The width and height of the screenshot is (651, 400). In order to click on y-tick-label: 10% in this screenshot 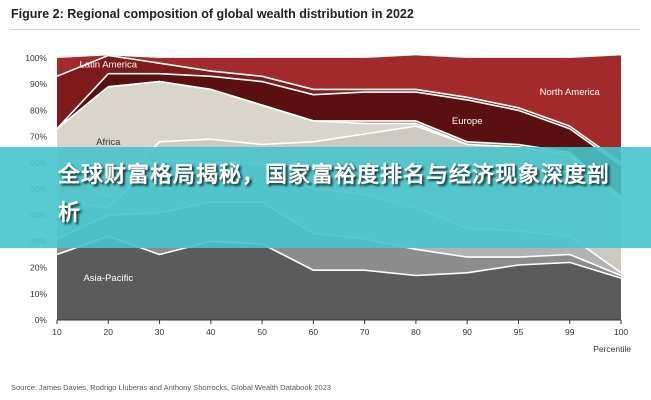, I will do `click(38, 294)`.